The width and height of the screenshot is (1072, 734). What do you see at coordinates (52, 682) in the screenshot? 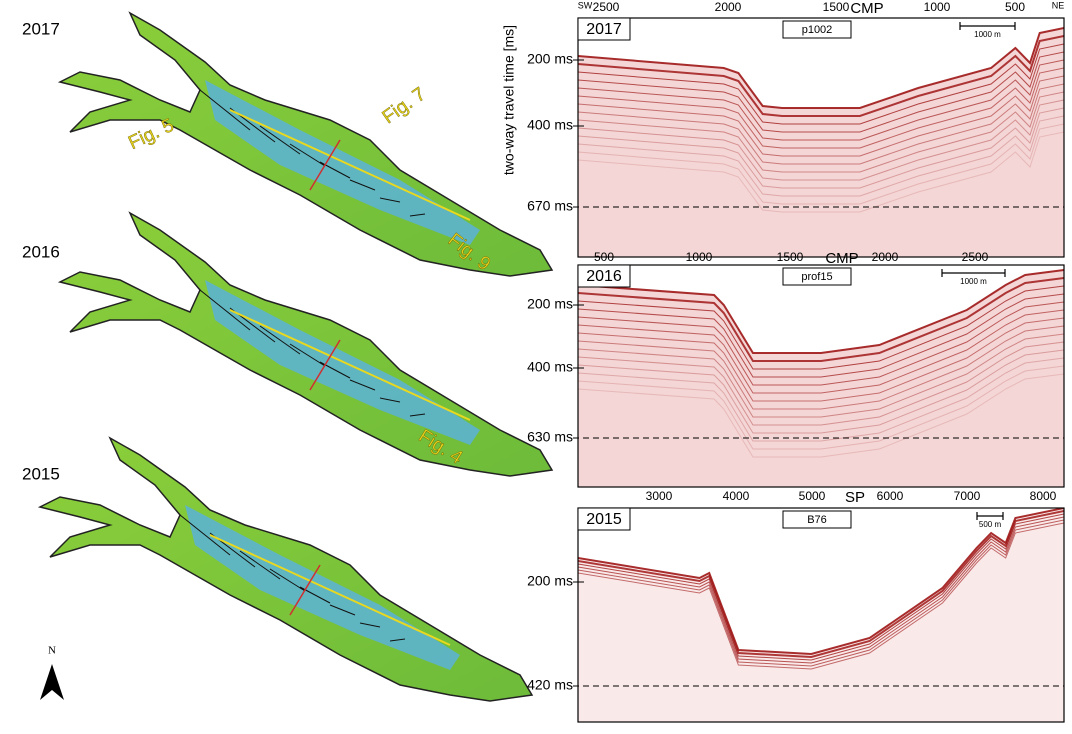
I see `north-arrow` at bounding box center [52, 682].